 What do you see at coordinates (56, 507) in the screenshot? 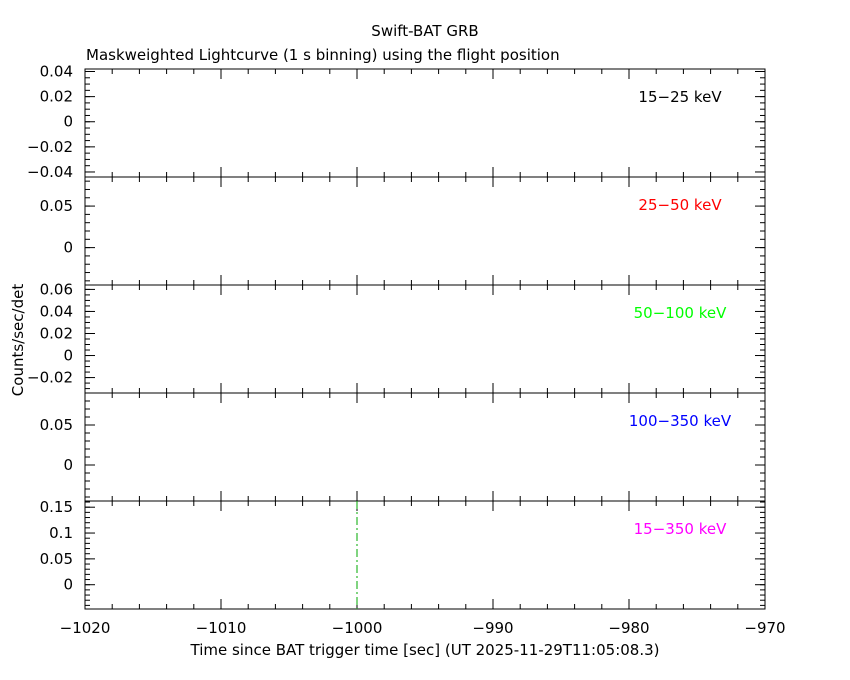
I see `y-tick-label: 0.15` at bounding box center [56, 507].